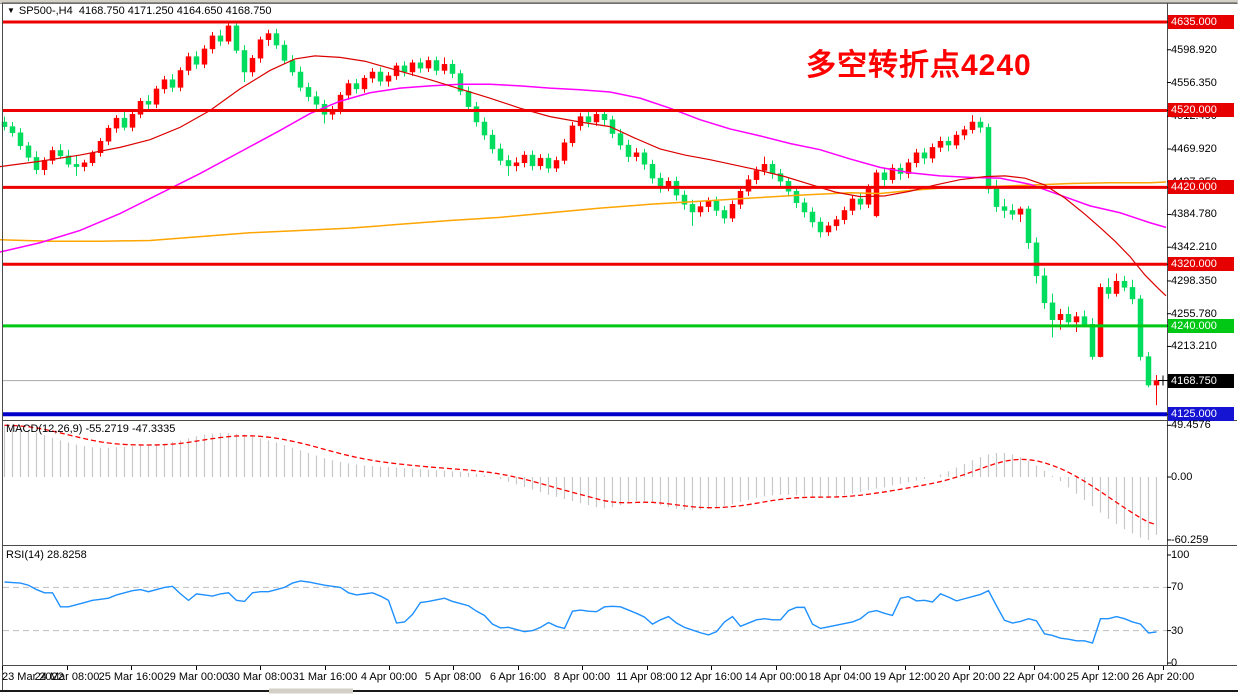 This screenshot has width=1238, height=694. Describe the element at coordinates (580, 612) in the screenshot. I see `rsi-line` at that location.